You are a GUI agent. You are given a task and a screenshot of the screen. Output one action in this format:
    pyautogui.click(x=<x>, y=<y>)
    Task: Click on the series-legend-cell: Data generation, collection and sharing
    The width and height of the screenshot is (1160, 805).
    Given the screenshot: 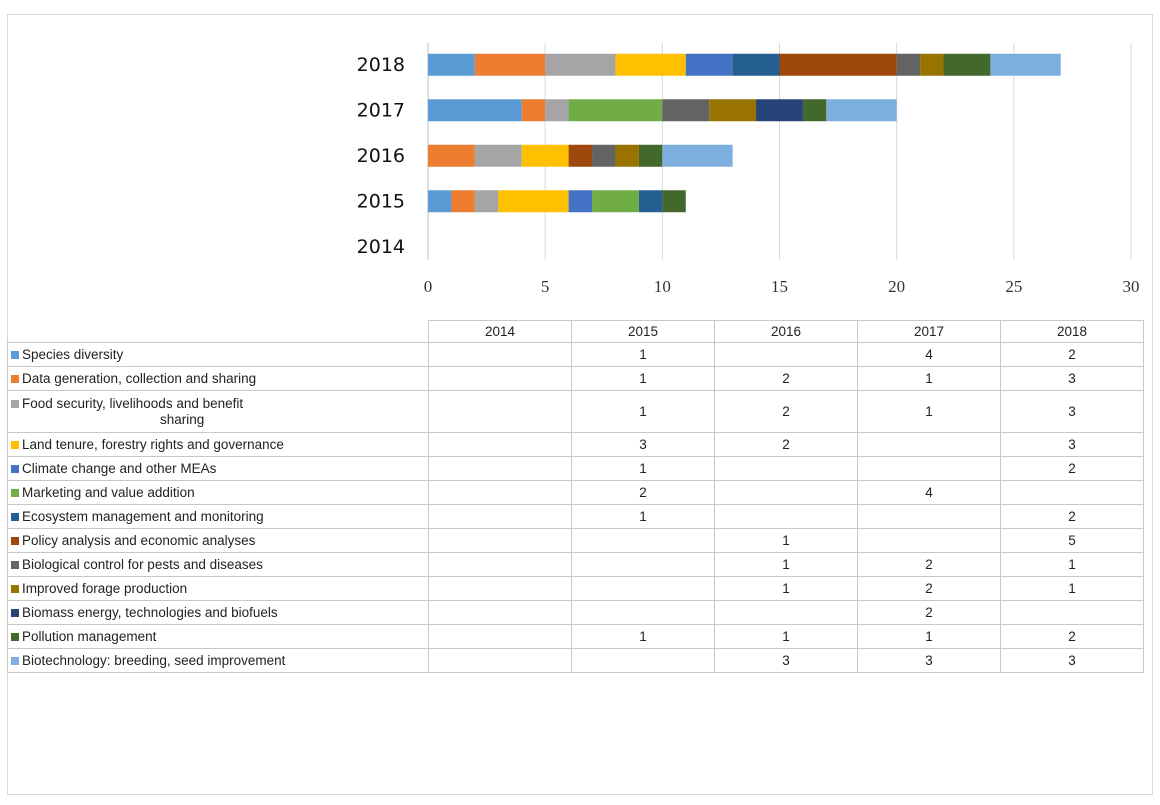 What is the action you would take?
    pyautogui.click(x=218, y=378)
    